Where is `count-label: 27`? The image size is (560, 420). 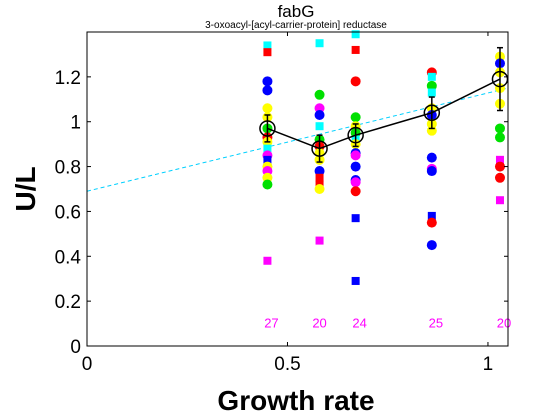
count-label: 27 is located at coordinates (271, 323).